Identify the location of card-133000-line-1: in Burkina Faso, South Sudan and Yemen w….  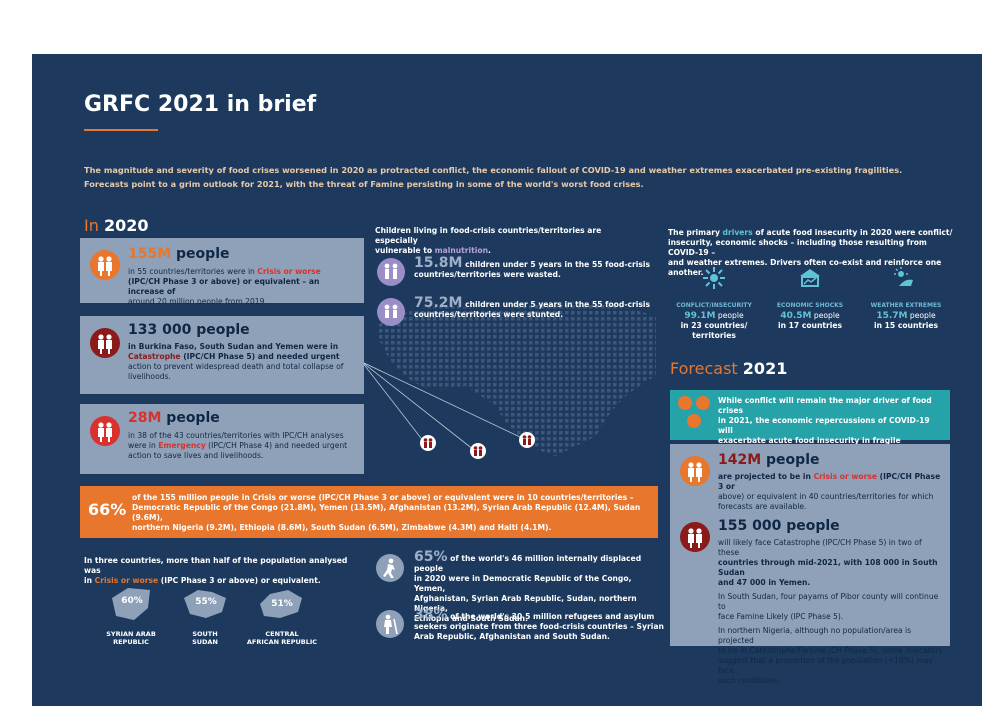
(233, 346).